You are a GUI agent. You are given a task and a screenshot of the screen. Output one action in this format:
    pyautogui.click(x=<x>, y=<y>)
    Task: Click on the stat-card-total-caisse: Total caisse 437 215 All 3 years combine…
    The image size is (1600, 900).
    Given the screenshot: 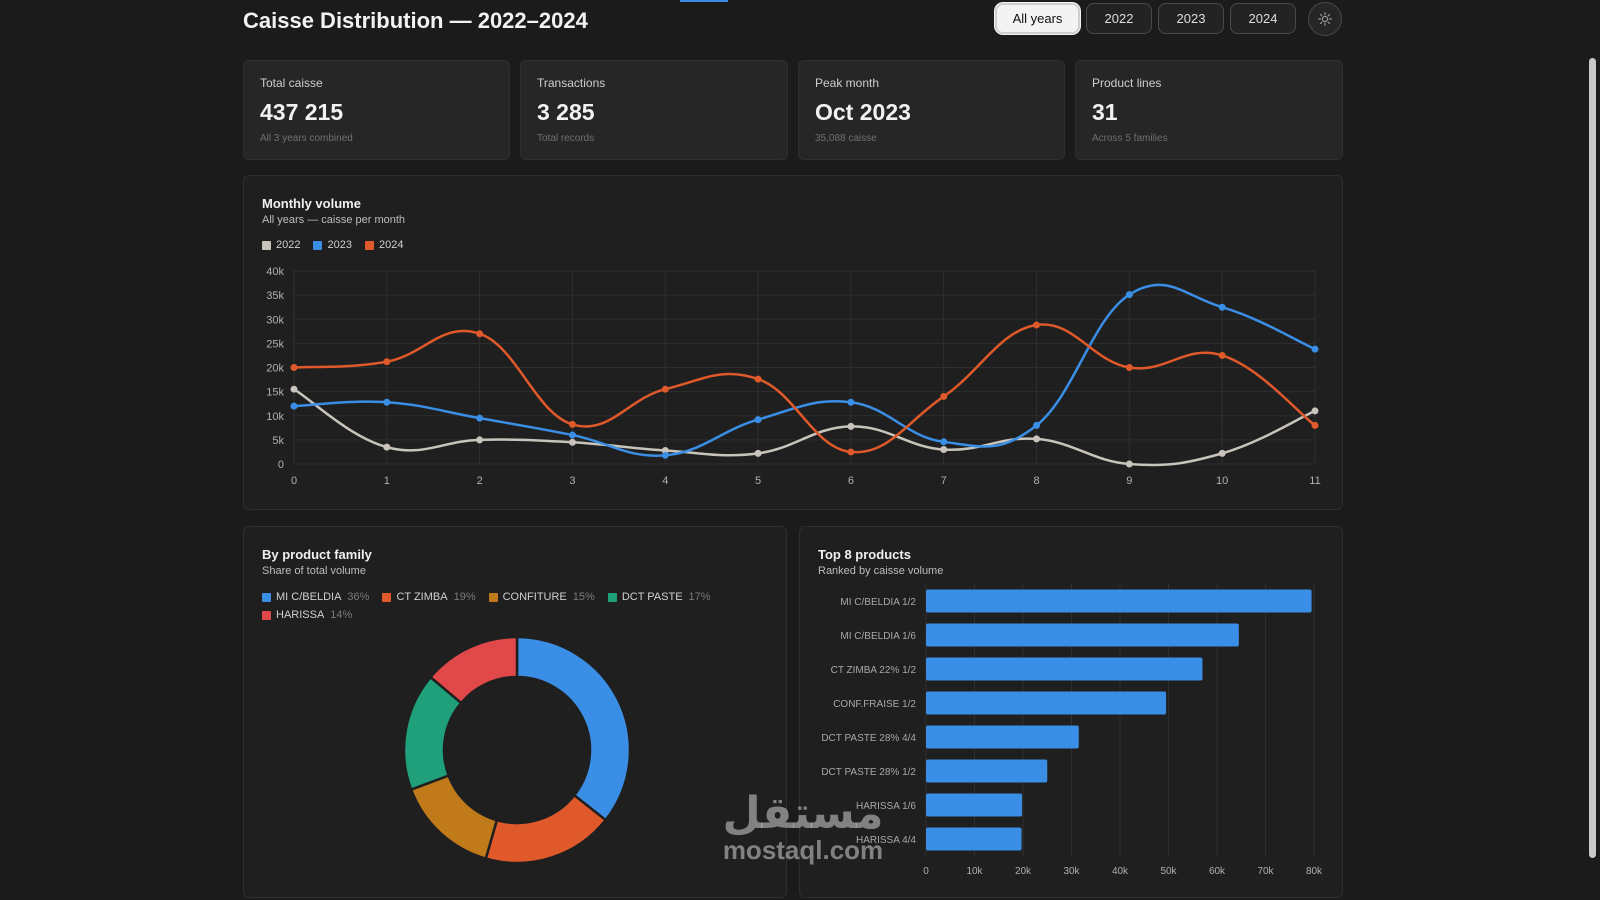 What is the action you would take?
    pyautogui.click(x=376, y=110)
    